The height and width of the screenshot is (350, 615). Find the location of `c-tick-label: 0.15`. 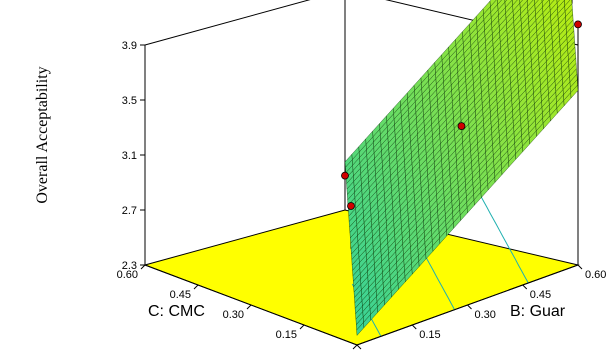

c-tick-label: 0.15 is located at coordinates (286, 335).